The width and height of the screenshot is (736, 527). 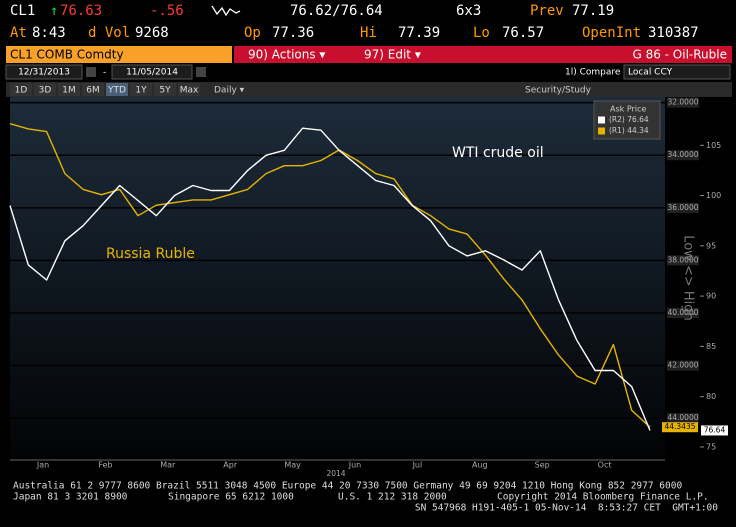 What do you see at coordinates (498, 153) in the screenshot?
I see `series-annotation: WTI crude oil` at bounding box center [498, 153].